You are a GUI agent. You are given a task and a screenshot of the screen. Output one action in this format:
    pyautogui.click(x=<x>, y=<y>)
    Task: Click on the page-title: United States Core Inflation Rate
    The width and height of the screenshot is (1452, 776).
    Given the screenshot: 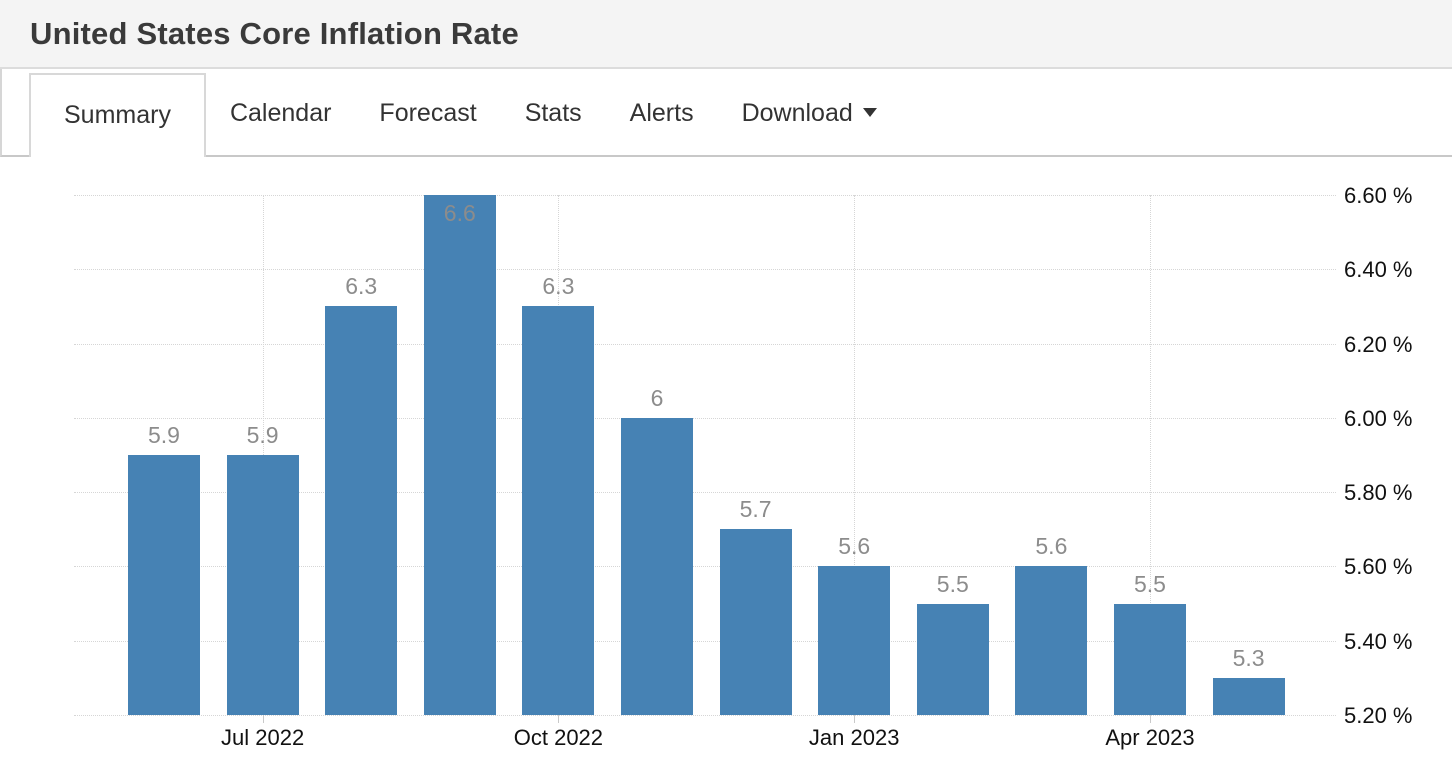 What is the action you would take?
    pyautogui.click(x=274, y=33)
    